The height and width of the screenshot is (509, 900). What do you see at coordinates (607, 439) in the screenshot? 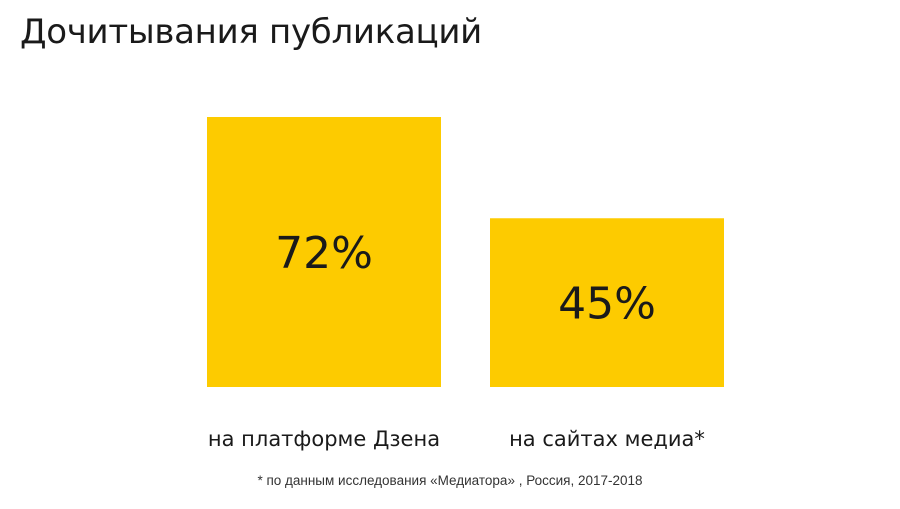
I see `category-label-2: на сайтах медиа*` at bounding box center [607, 439].